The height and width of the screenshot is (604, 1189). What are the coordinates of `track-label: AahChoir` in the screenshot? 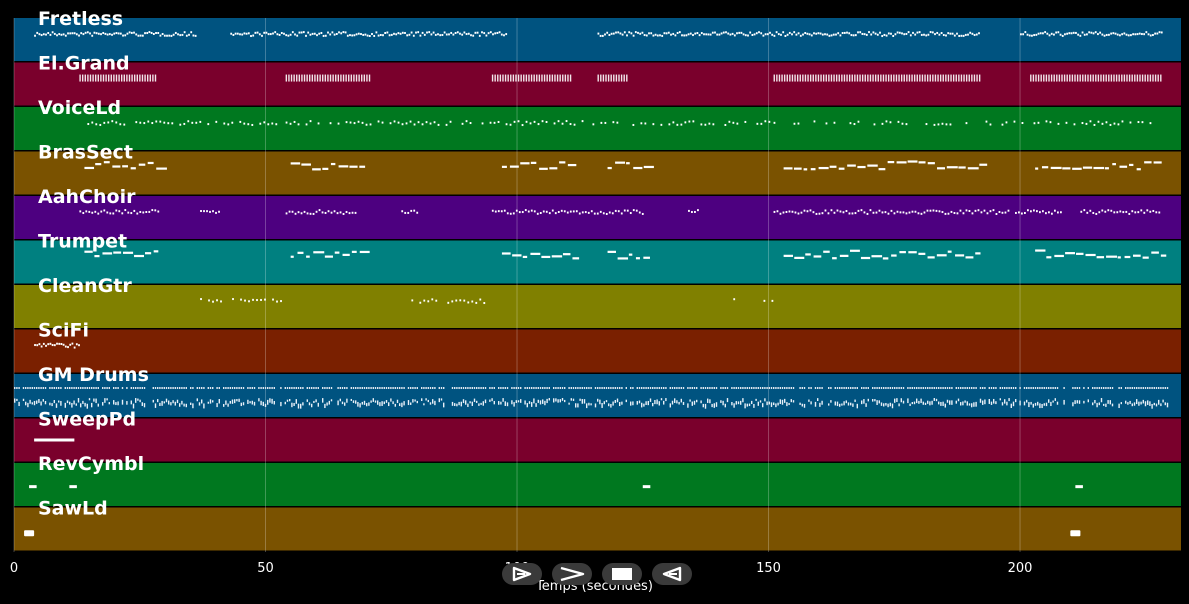 It's located at (87, 197).